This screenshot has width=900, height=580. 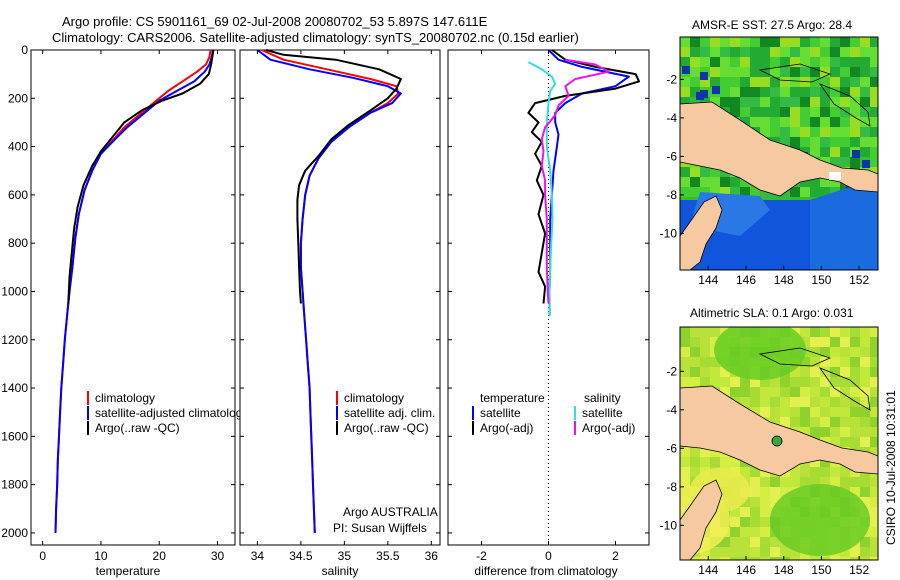 I want to click on map-x-tick-label: 150, so click(x=821, y=280).